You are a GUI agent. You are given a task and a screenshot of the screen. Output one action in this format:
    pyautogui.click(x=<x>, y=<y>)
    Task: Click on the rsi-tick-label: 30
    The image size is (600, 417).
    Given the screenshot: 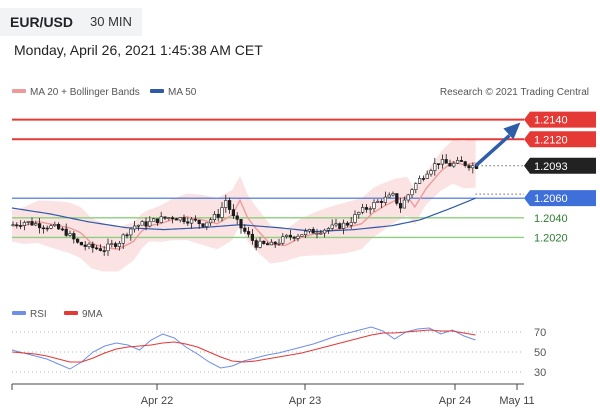 What is the action you would take?
    pyautogui.click(x=540, y=373)
    